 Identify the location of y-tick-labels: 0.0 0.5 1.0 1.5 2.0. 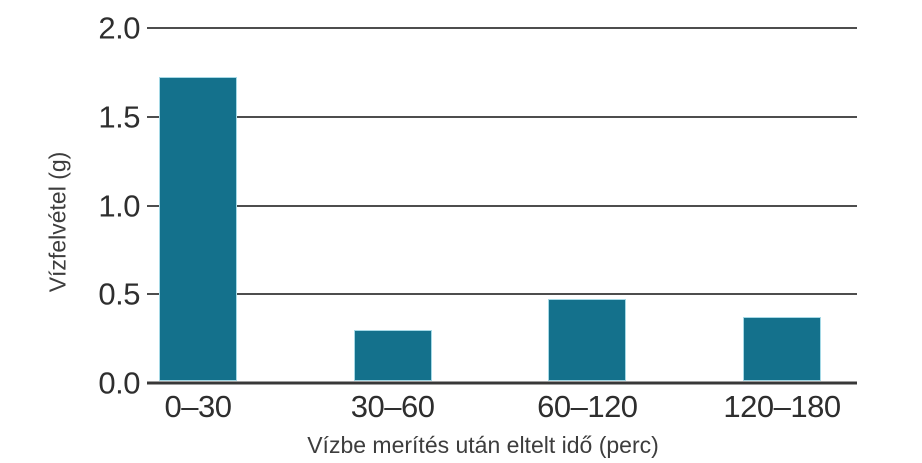
(70, 206).